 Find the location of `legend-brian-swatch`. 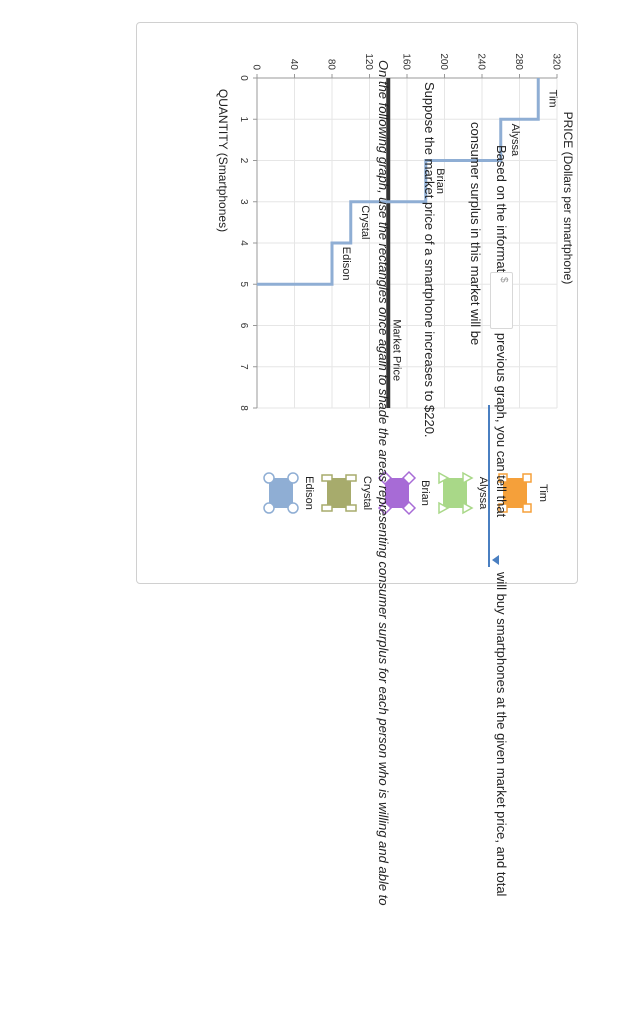

legend-brian-swatch is located at coordinates (397, 493).